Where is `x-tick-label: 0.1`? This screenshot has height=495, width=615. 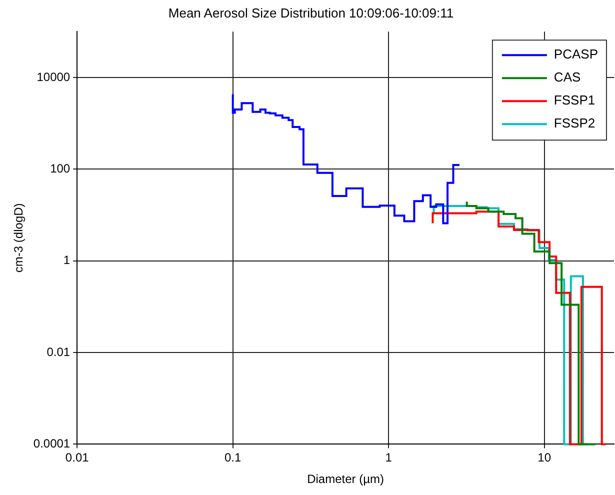
x-tick-label: 0.1 is located at coordinates (233, 457).